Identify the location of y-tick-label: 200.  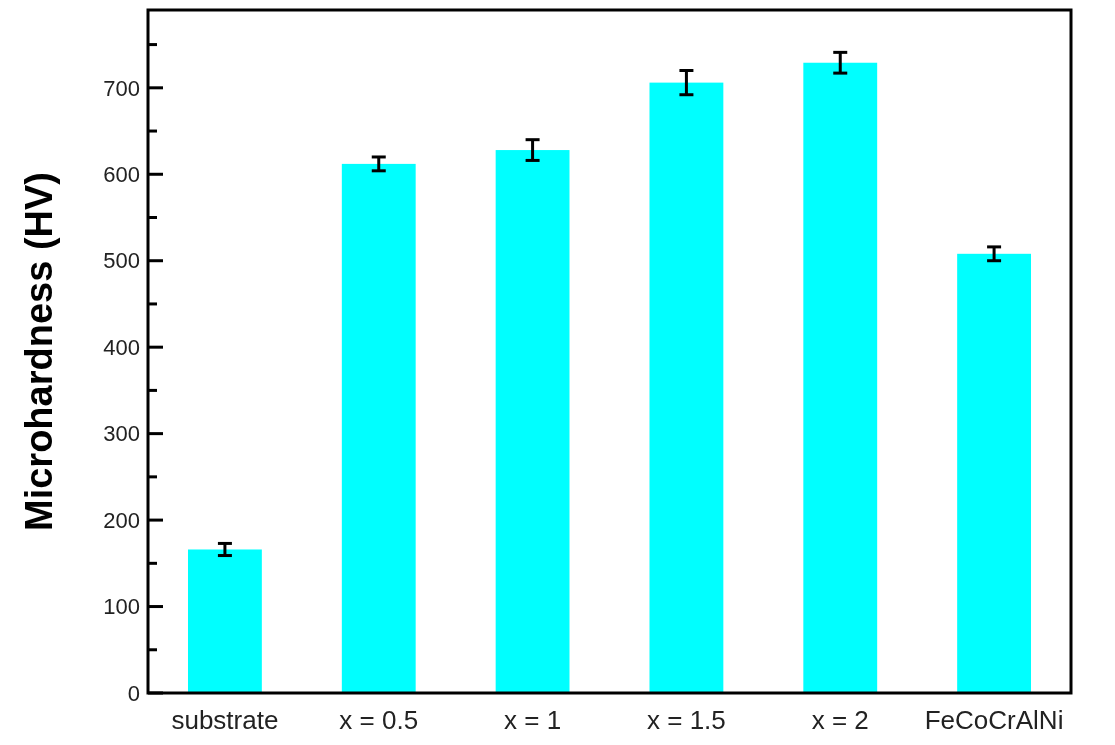
(121, 520).